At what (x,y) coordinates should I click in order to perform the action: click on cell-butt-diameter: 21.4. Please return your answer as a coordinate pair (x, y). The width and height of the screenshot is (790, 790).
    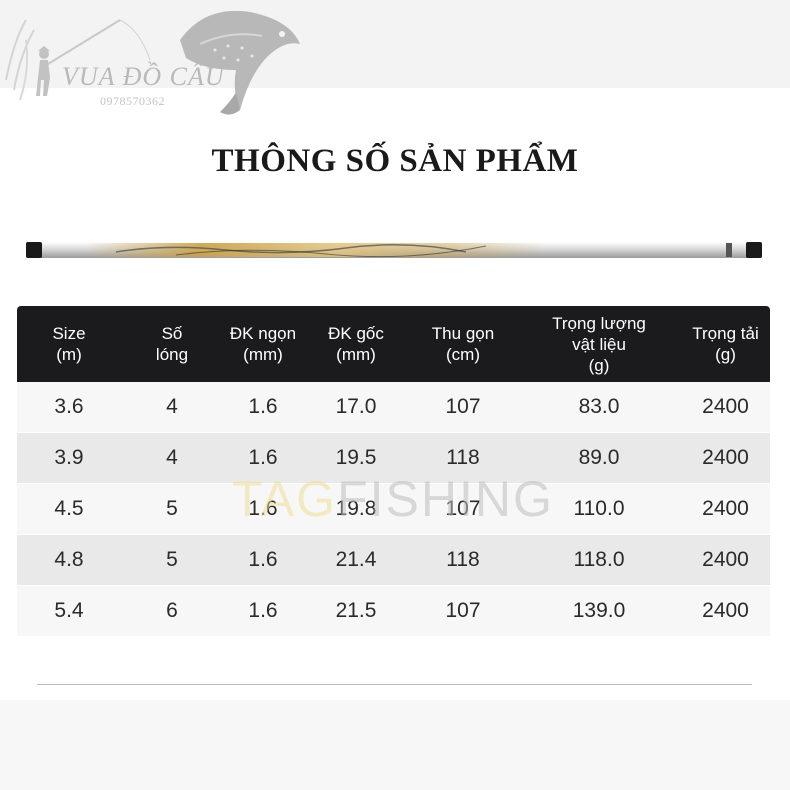
    Looking at the image, I should click on (356, 560).